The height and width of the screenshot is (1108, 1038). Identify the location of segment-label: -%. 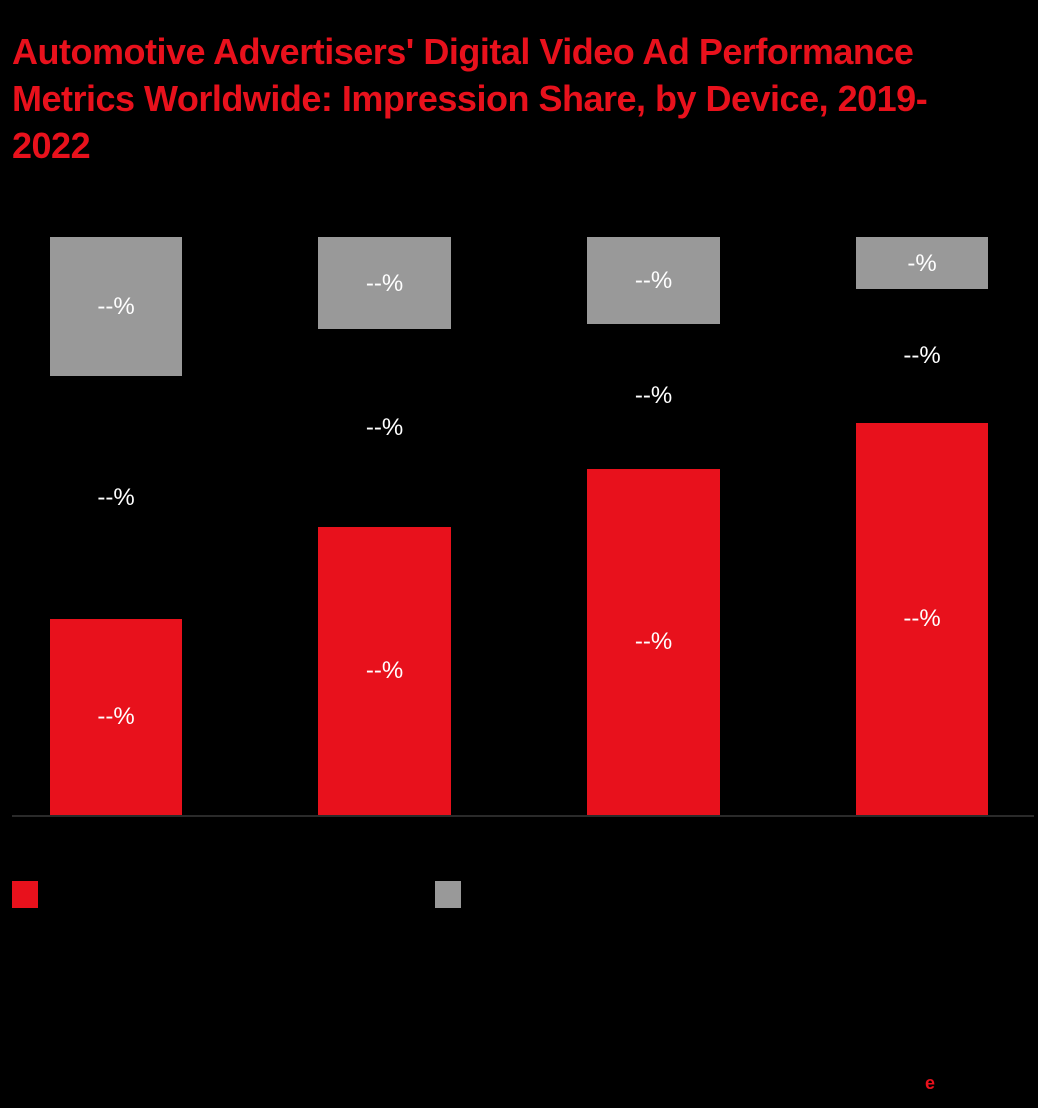
(922, 263).